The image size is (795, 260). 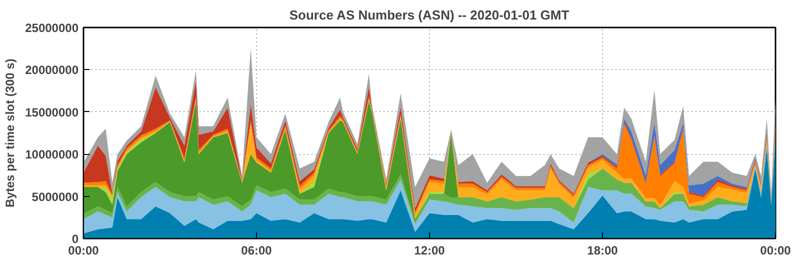 What do you see at coordinates (52, 70) in the screenshot?
I see `y-tick-label: 20000000` at bounding box center [52, 70].